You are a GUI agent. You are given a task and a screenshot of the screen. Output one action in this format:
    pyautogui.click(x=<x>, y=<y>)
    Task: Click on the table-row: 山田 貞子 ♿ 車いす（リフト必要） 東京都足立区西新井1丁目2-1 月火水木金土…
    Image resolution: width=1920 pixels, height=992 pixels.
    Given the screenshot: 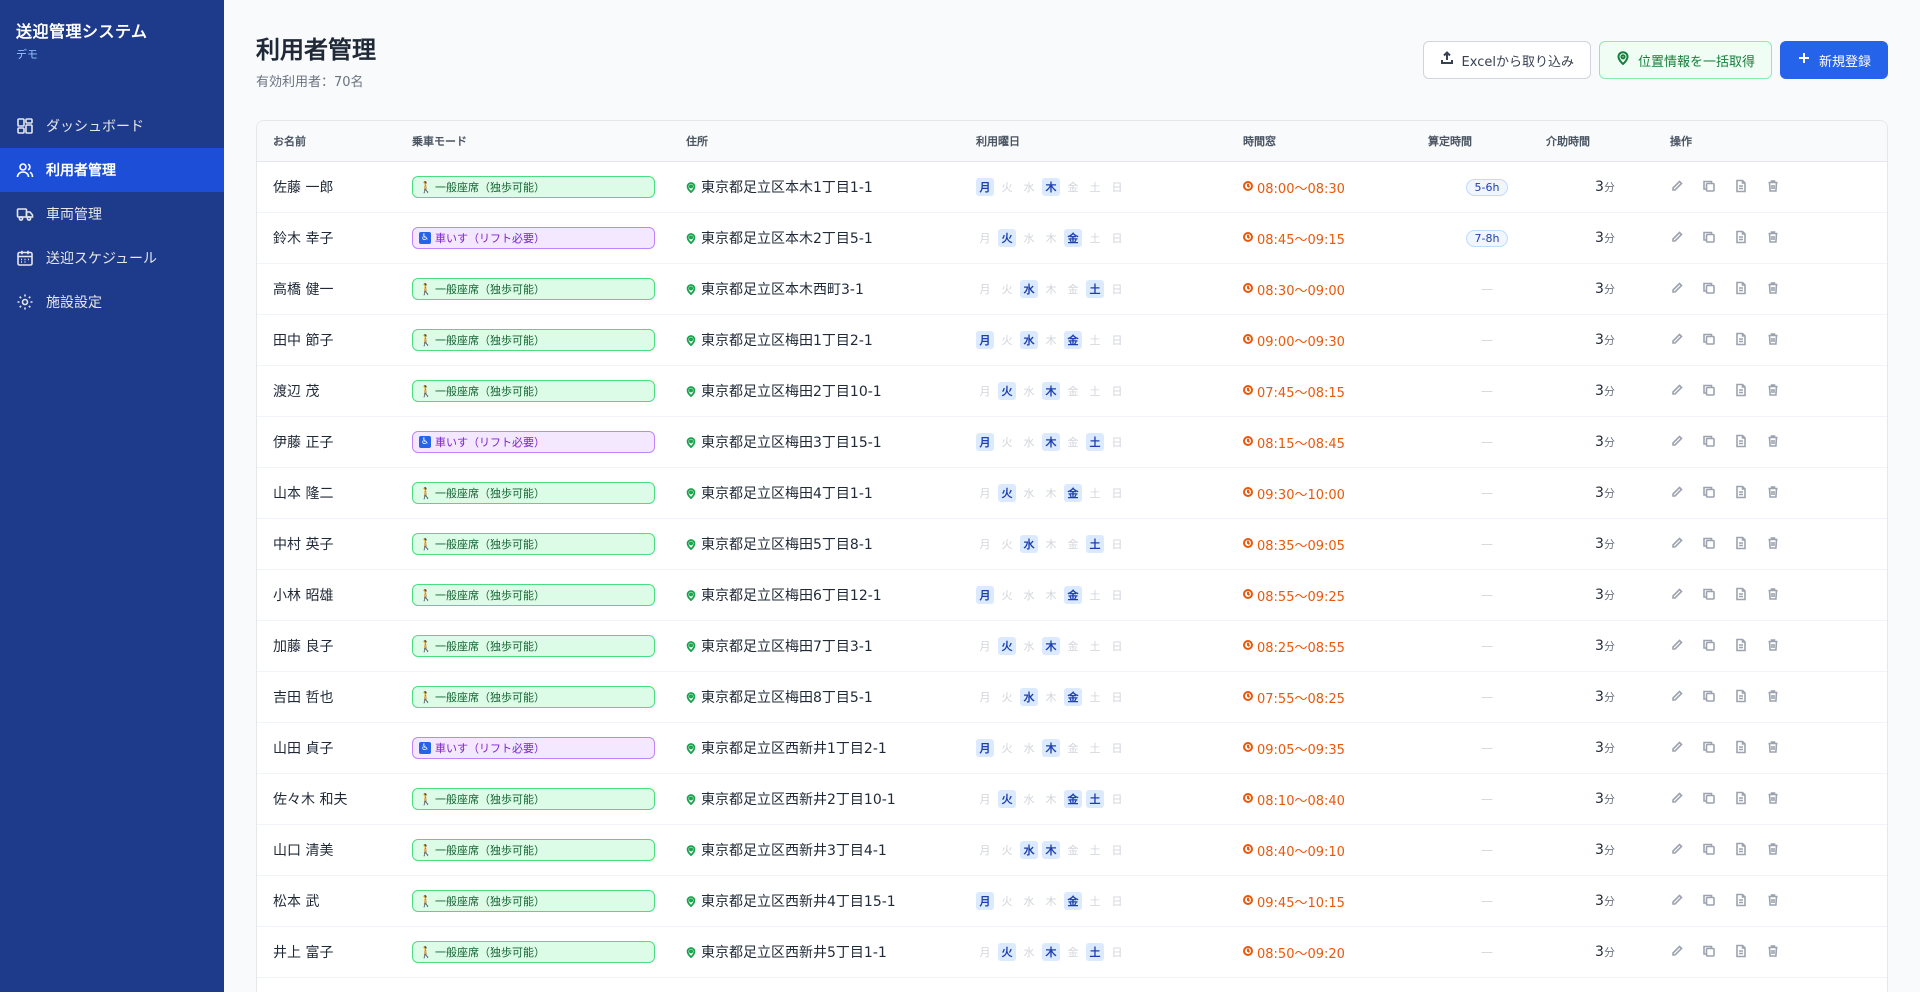 What is the action you would take?
    pyautogui.click(x=1072, y=748)
    